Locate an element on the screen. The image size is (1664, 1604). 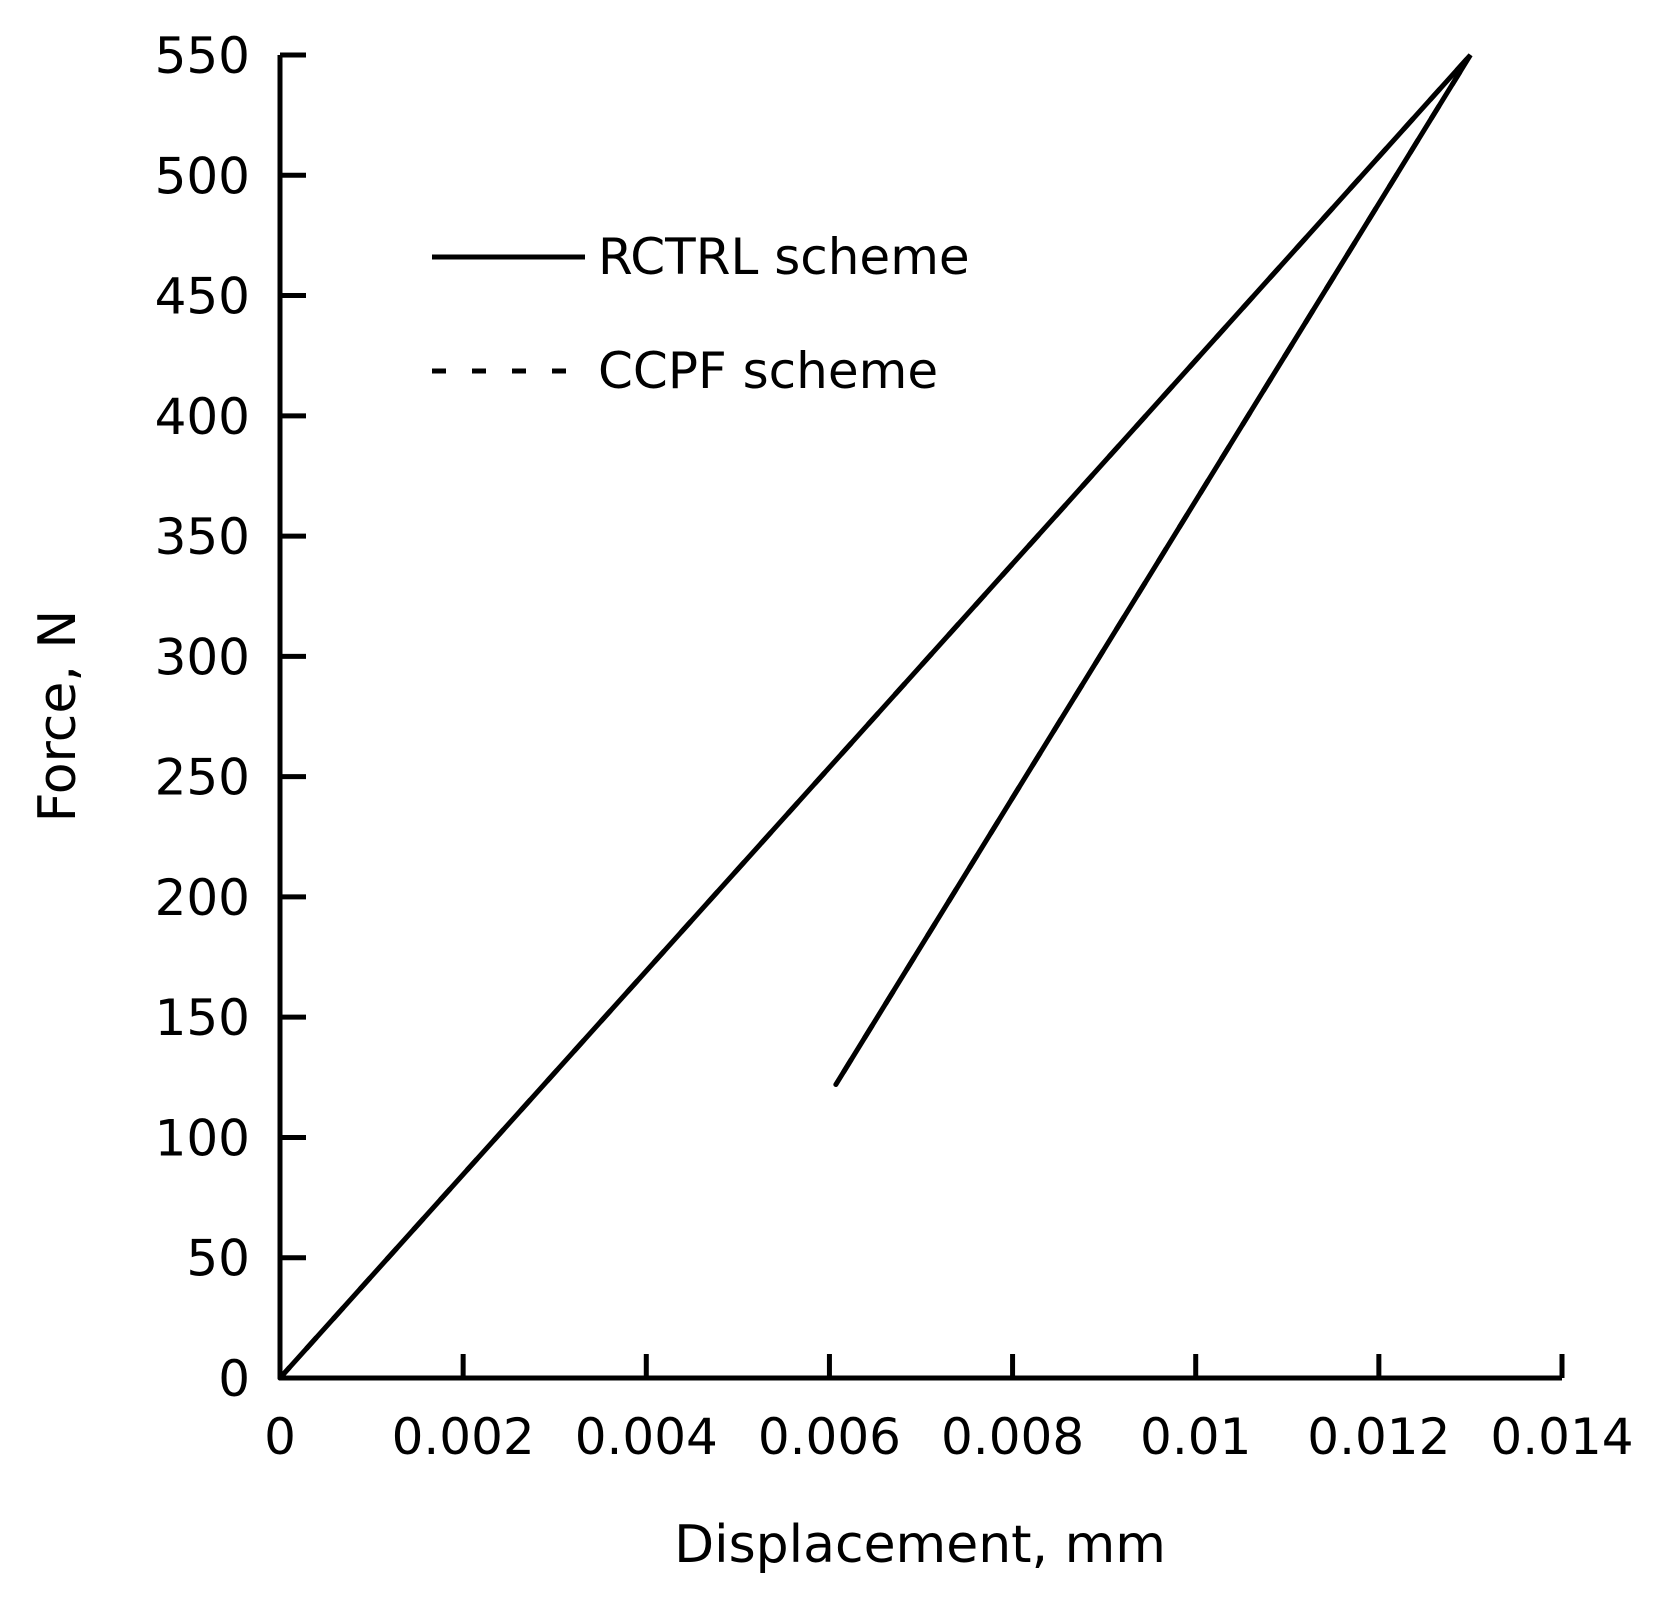
x-tick-label: 0.014 is located at coordinates (1561, 1437).